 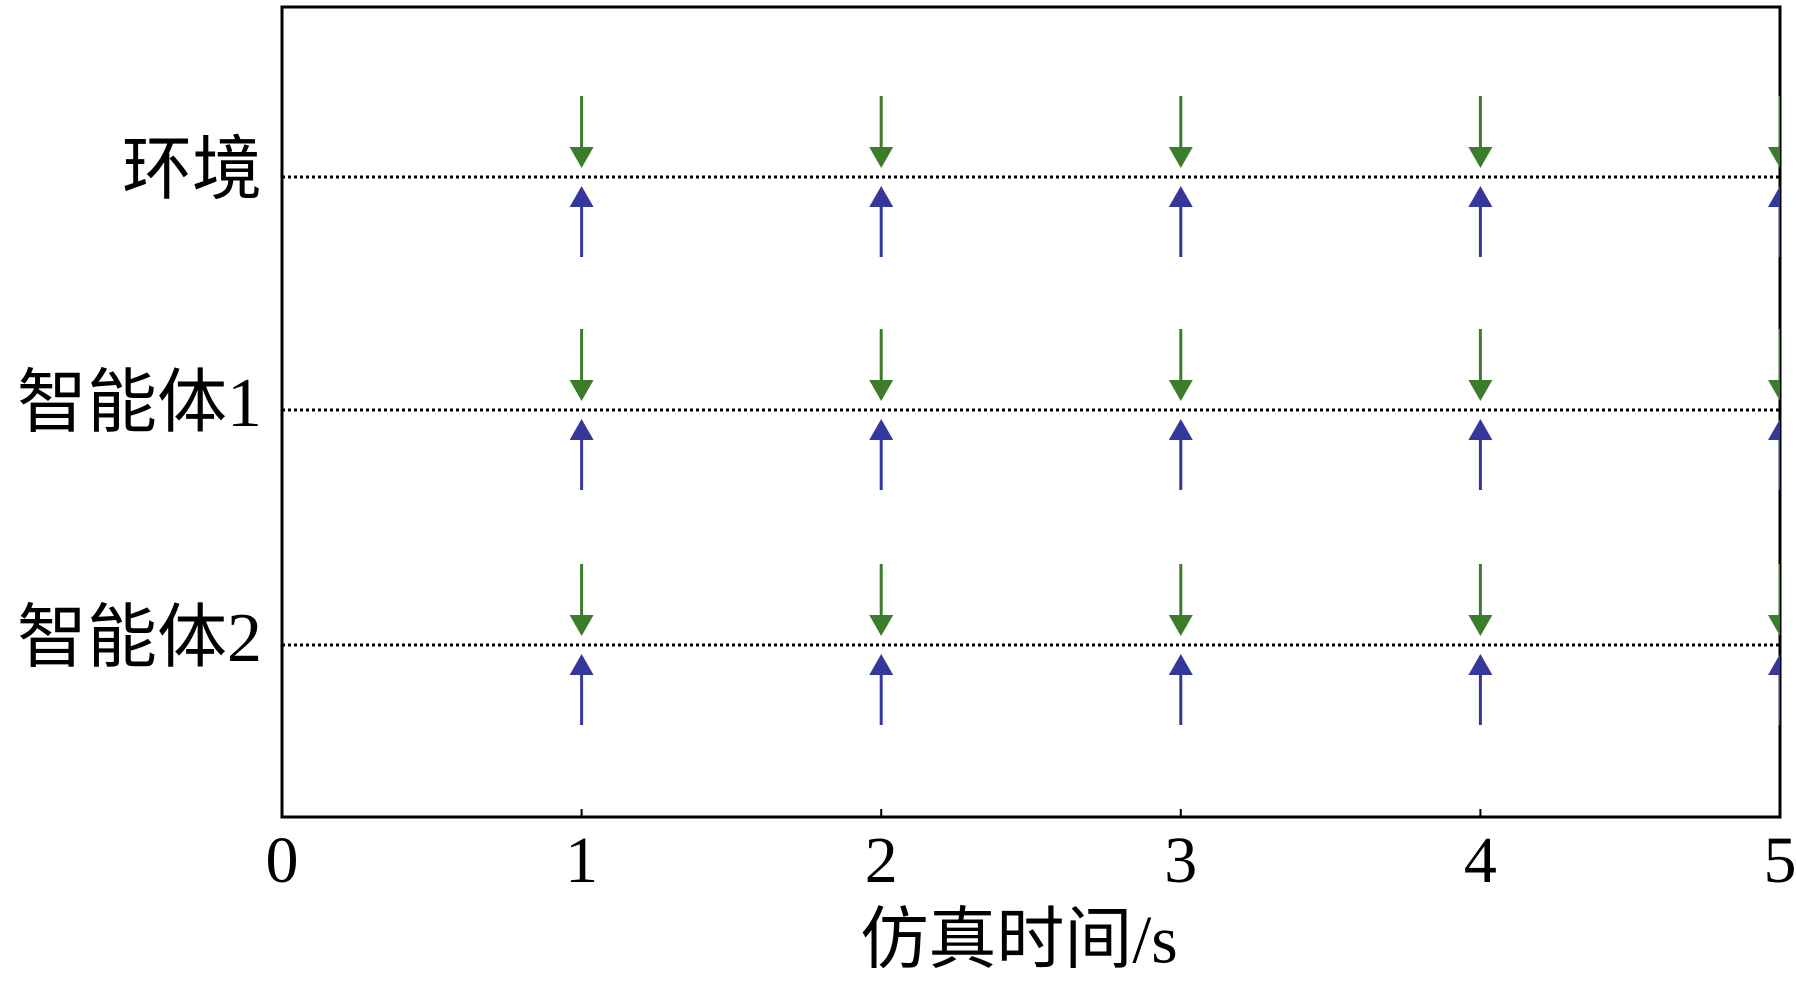 What do you see at coordinates (192, 170) in the screenshot?
I see `y-category-label: 环境` at bounding box center [192, 170].